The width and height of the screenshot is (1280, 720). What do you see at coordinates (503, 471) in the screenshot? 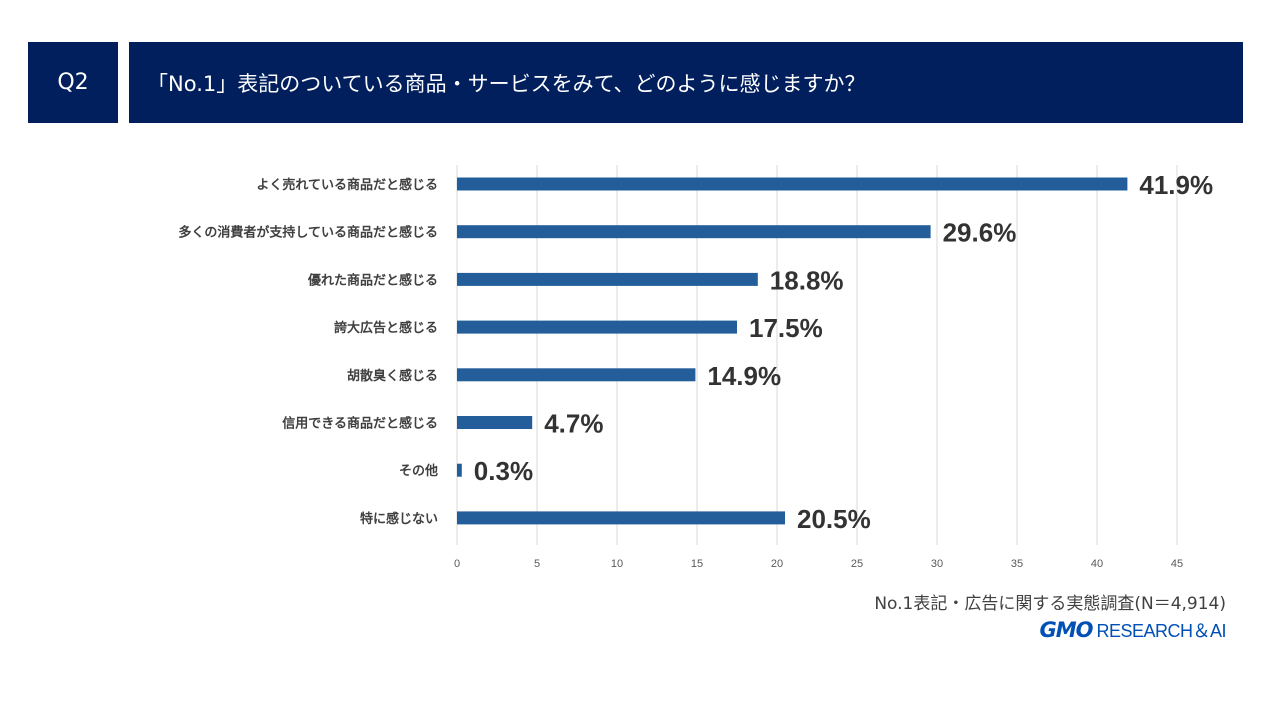
I see `data-label: 0.3%` at bounding box center [503, 471].